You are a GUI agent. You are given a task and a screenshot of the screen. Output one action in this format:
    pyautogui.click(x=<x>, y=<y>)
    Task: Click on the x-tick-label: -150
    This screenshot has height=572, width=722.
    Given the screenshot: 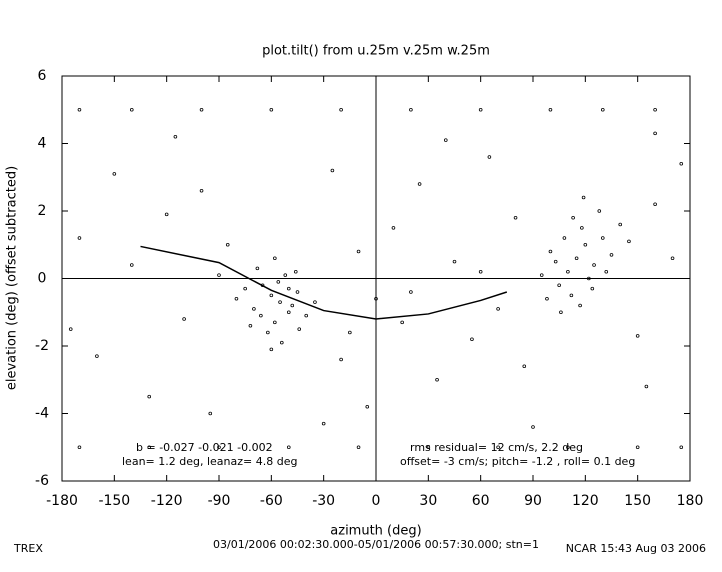 What is the action you would take?
    pyautogui.click(x=114, y=501)
    